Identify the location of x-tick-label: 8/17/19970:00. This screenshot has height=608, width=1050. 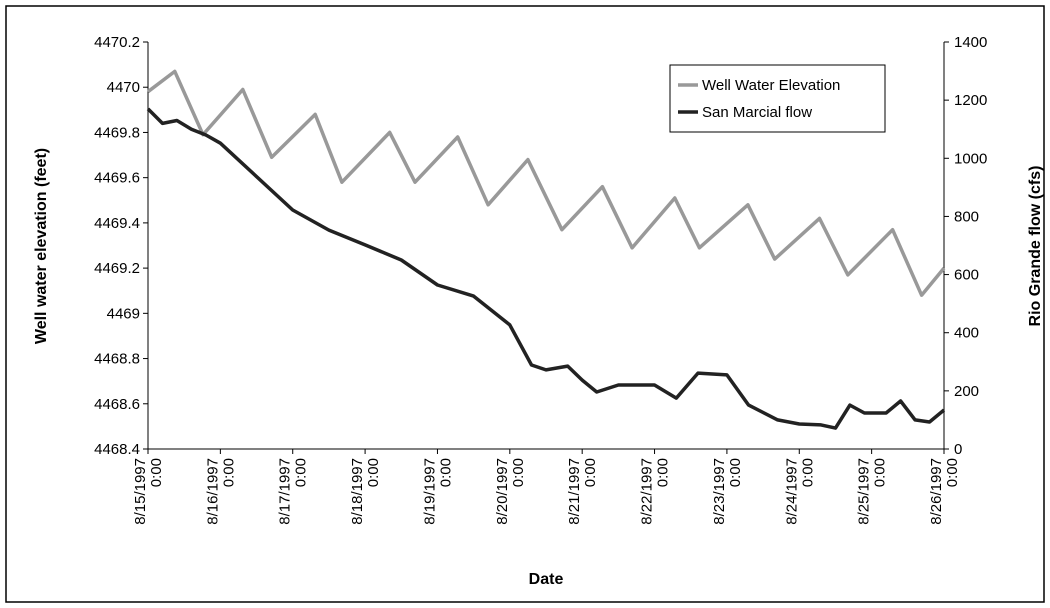
(293, 491).